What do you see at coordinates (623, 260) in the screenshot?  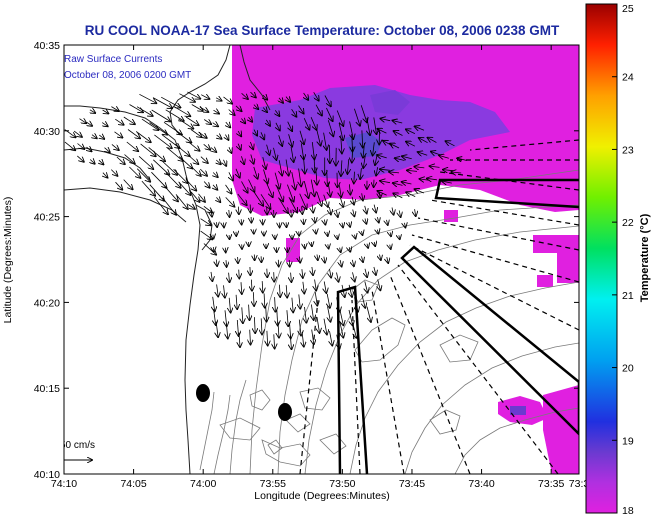 I see `colorbar-ticks: 25 24 23 22 21 20 19 18` at bounding box center [623, 260].